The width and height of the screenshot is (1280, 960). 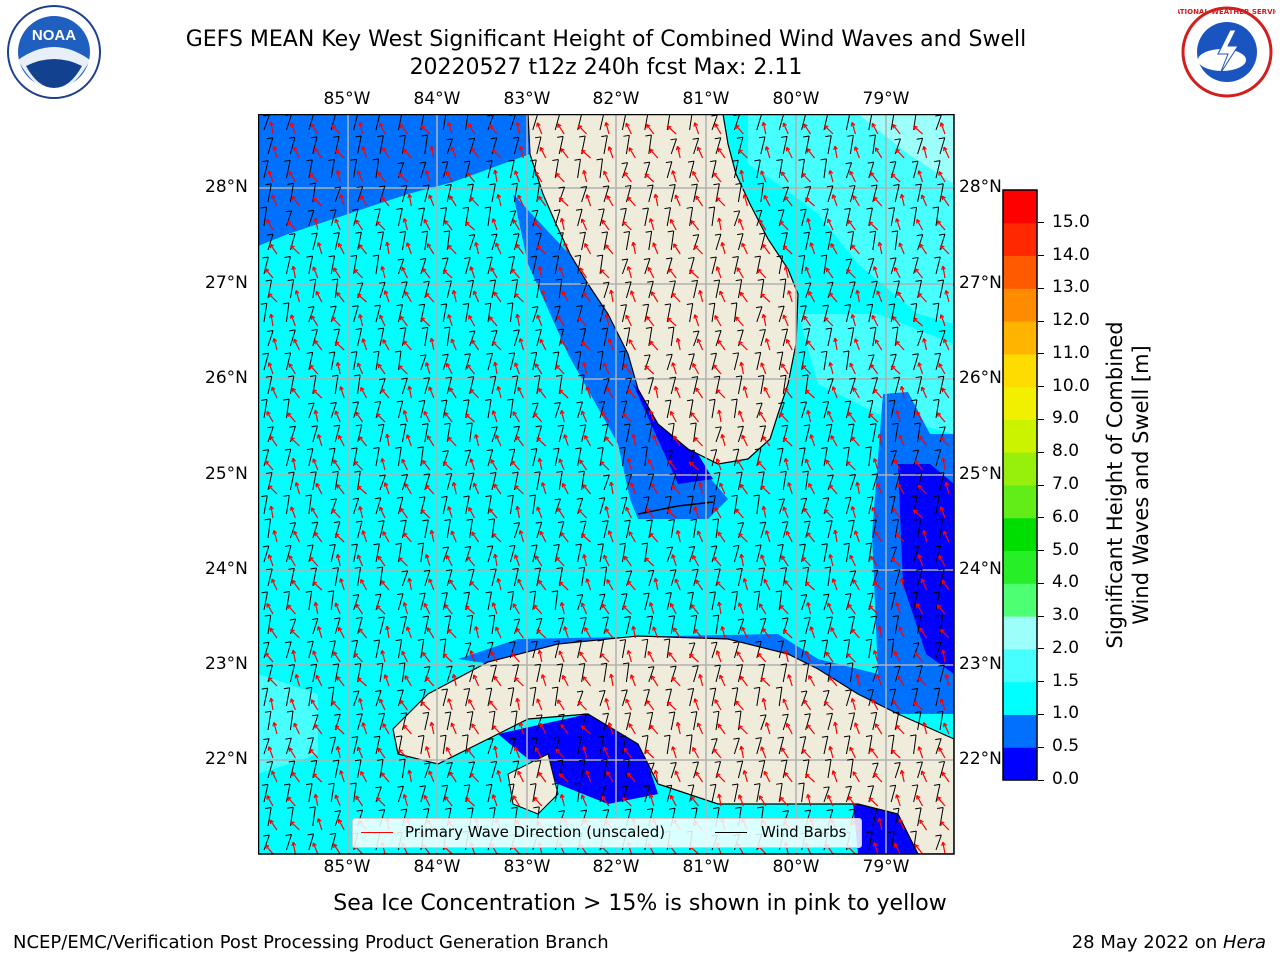 I want to click on colorbar-tick-mark, so click(x=1041, y=223).